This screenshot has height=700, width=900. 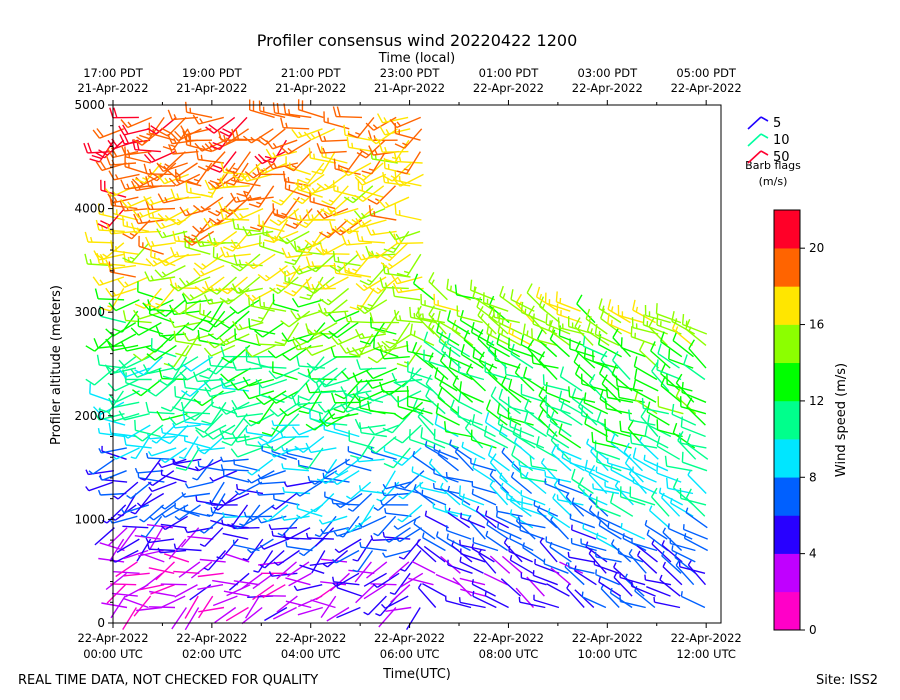 What do you see at coordinates (816, 248) in the screenshot?
I see `colorbar-tick-label: 20` at bounding box center [816, 248].